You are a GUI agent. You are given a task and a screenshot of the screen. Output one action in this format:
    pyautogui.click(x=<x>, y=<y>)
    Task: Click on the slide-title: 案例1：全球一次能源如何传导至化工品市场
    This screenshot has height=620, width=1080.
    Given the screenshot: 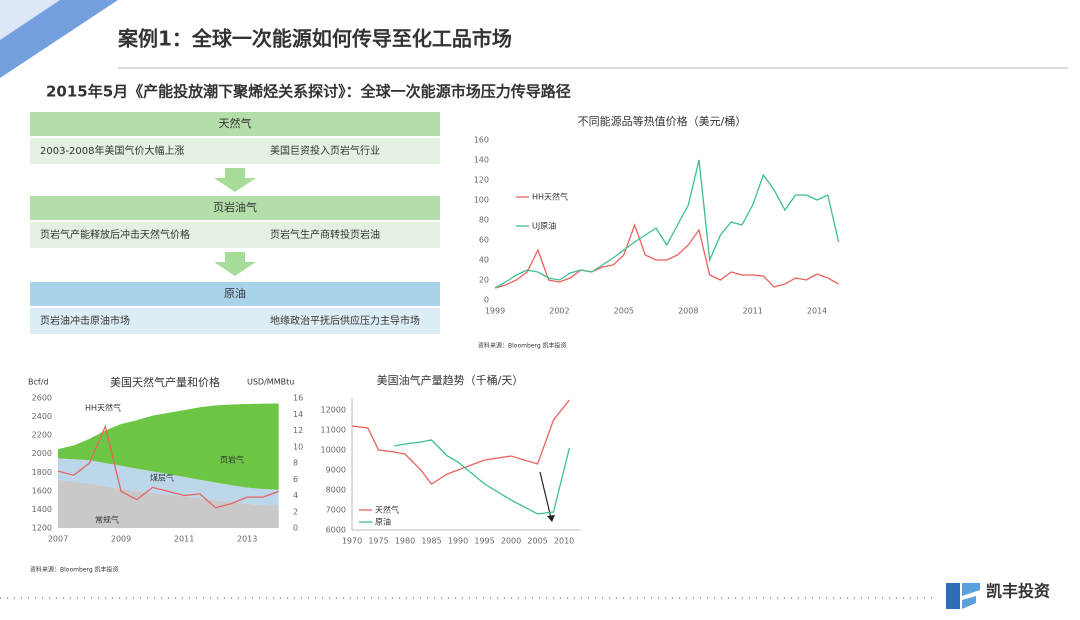 What is the action you would take?
    pyautogui.click(x=314, y=39)
    